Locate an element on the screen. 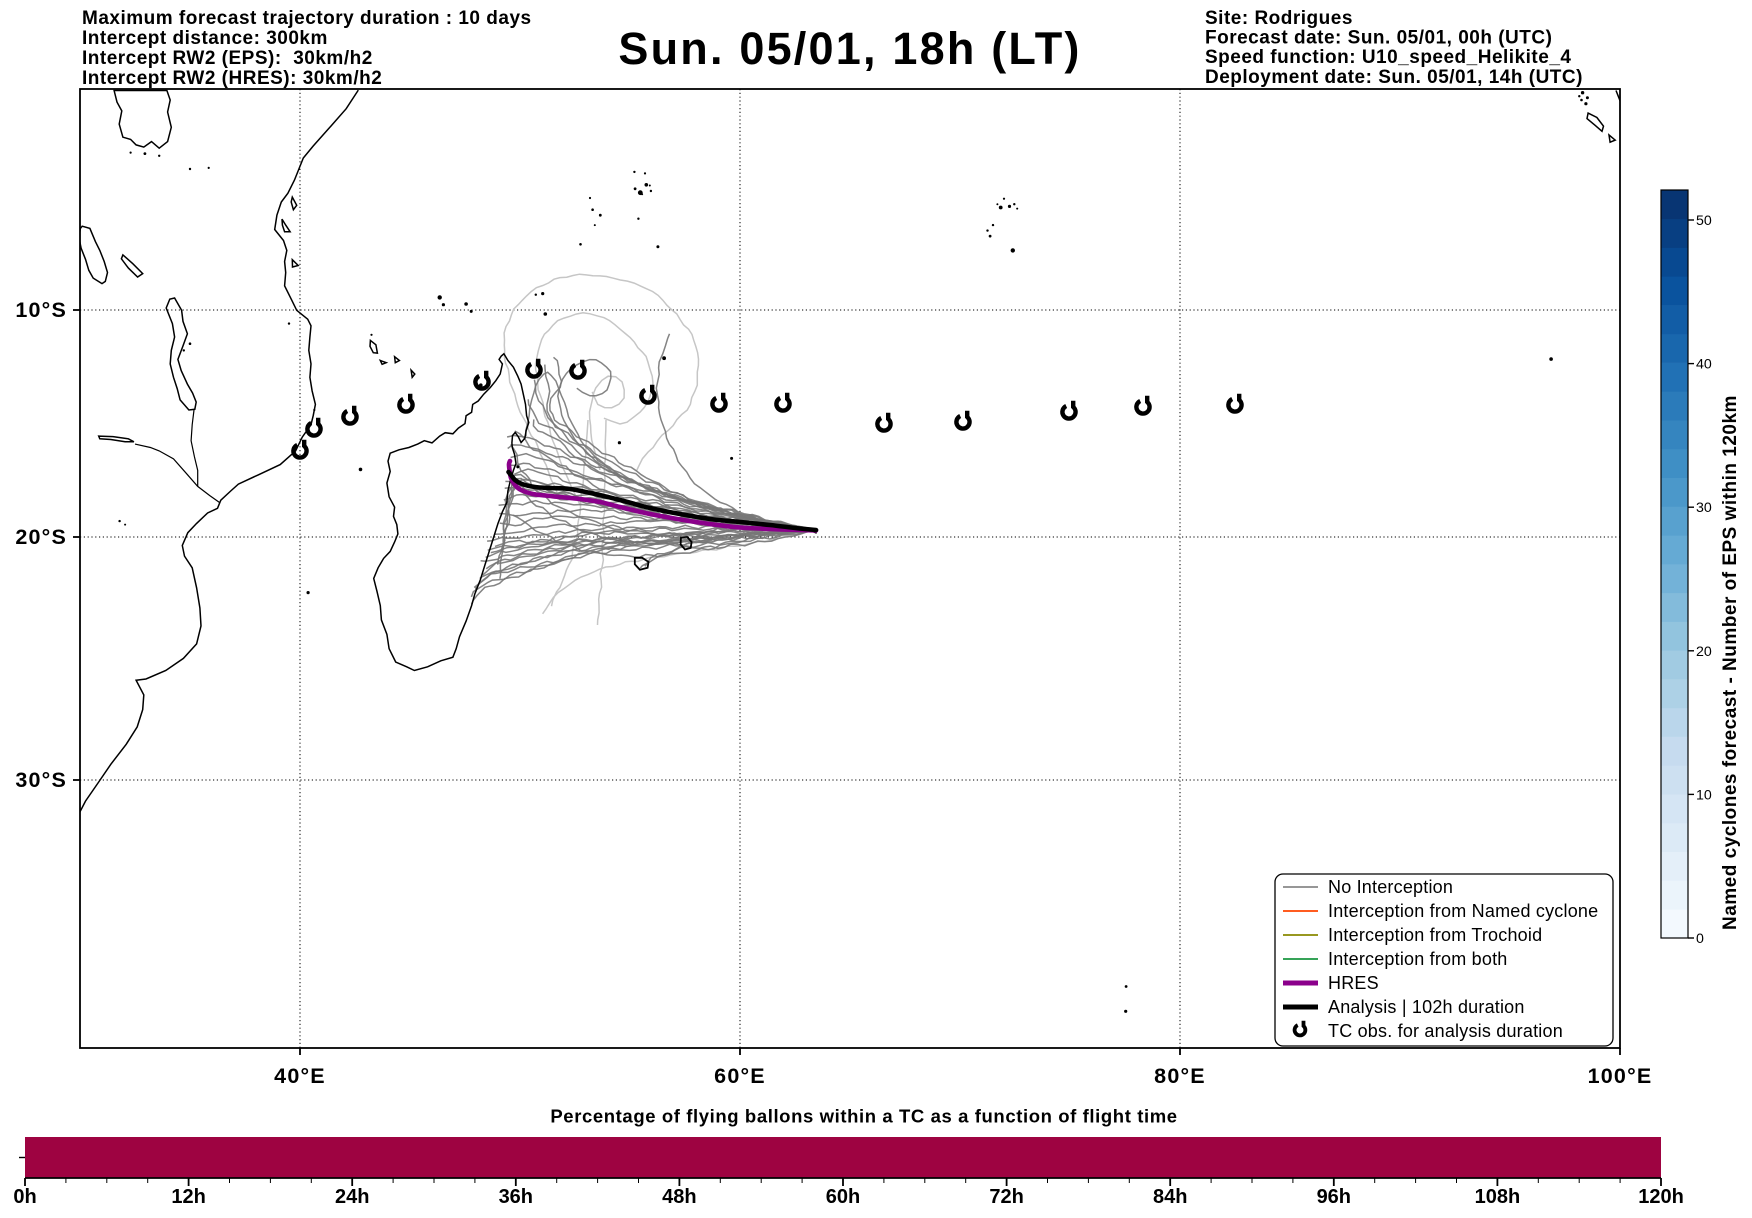 This screenshot has width=1752, height=1218. svg-text: Site: Rodrigues is located at coordinates (1279, 18).